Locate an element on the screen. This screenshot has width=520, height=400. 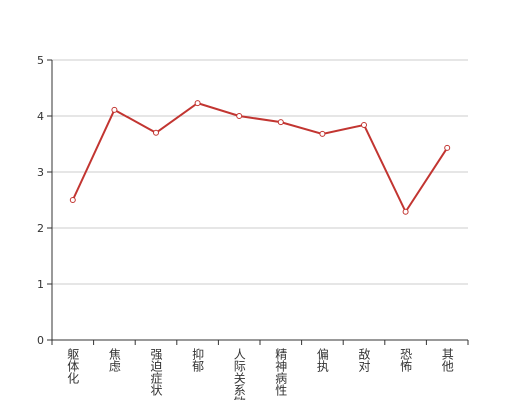
y-tick-label: 3 is located at coordinates (40, 172).